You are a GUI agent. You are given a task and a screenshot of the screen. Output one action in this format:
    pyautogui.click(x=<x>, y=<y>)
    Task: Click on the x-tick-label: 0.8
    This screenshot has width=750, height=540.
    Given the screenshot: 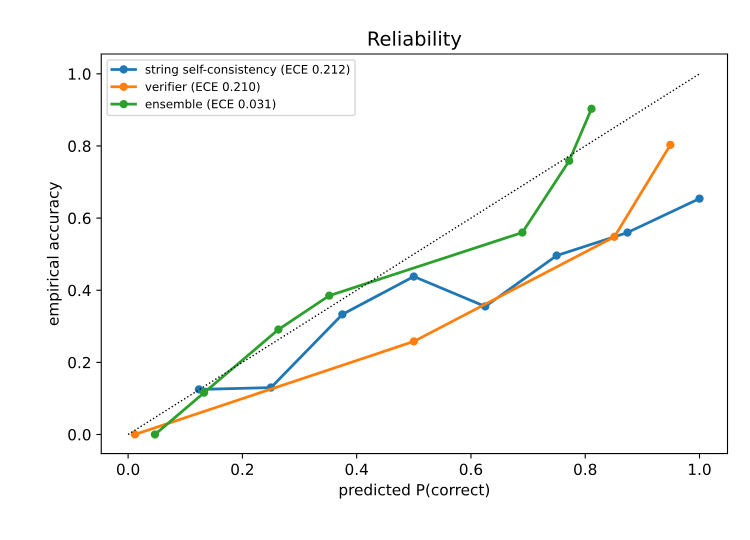 What is the action you would take?
    pyautogui.click(x=585, y=470)
    